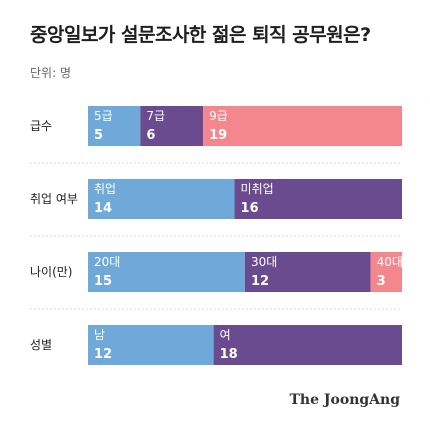  I want to click on segment-label: 7급, so click(155, 116).